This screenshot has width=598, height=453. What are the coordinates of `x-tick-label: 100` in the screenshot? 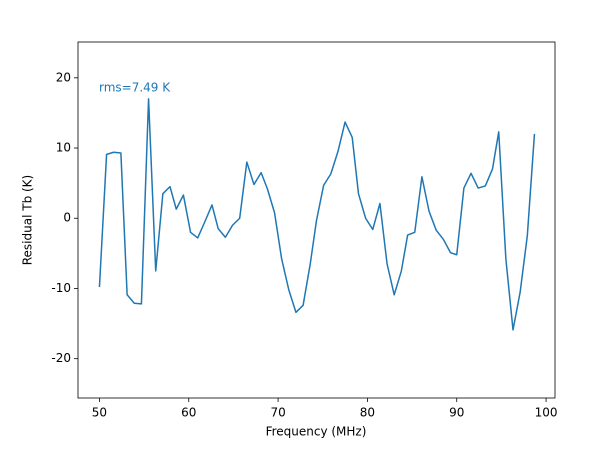 It's located at (546, 413).